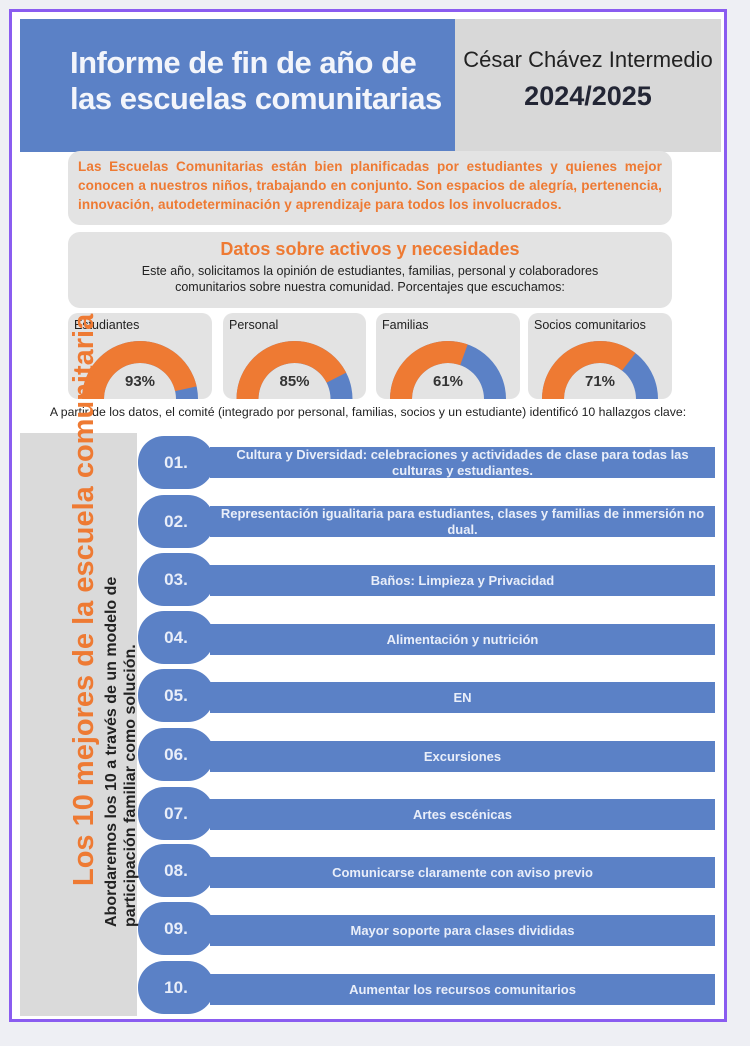 This screenshot has height=1046, width=750. I want to click on finding-number: 01., so click(176, 462).